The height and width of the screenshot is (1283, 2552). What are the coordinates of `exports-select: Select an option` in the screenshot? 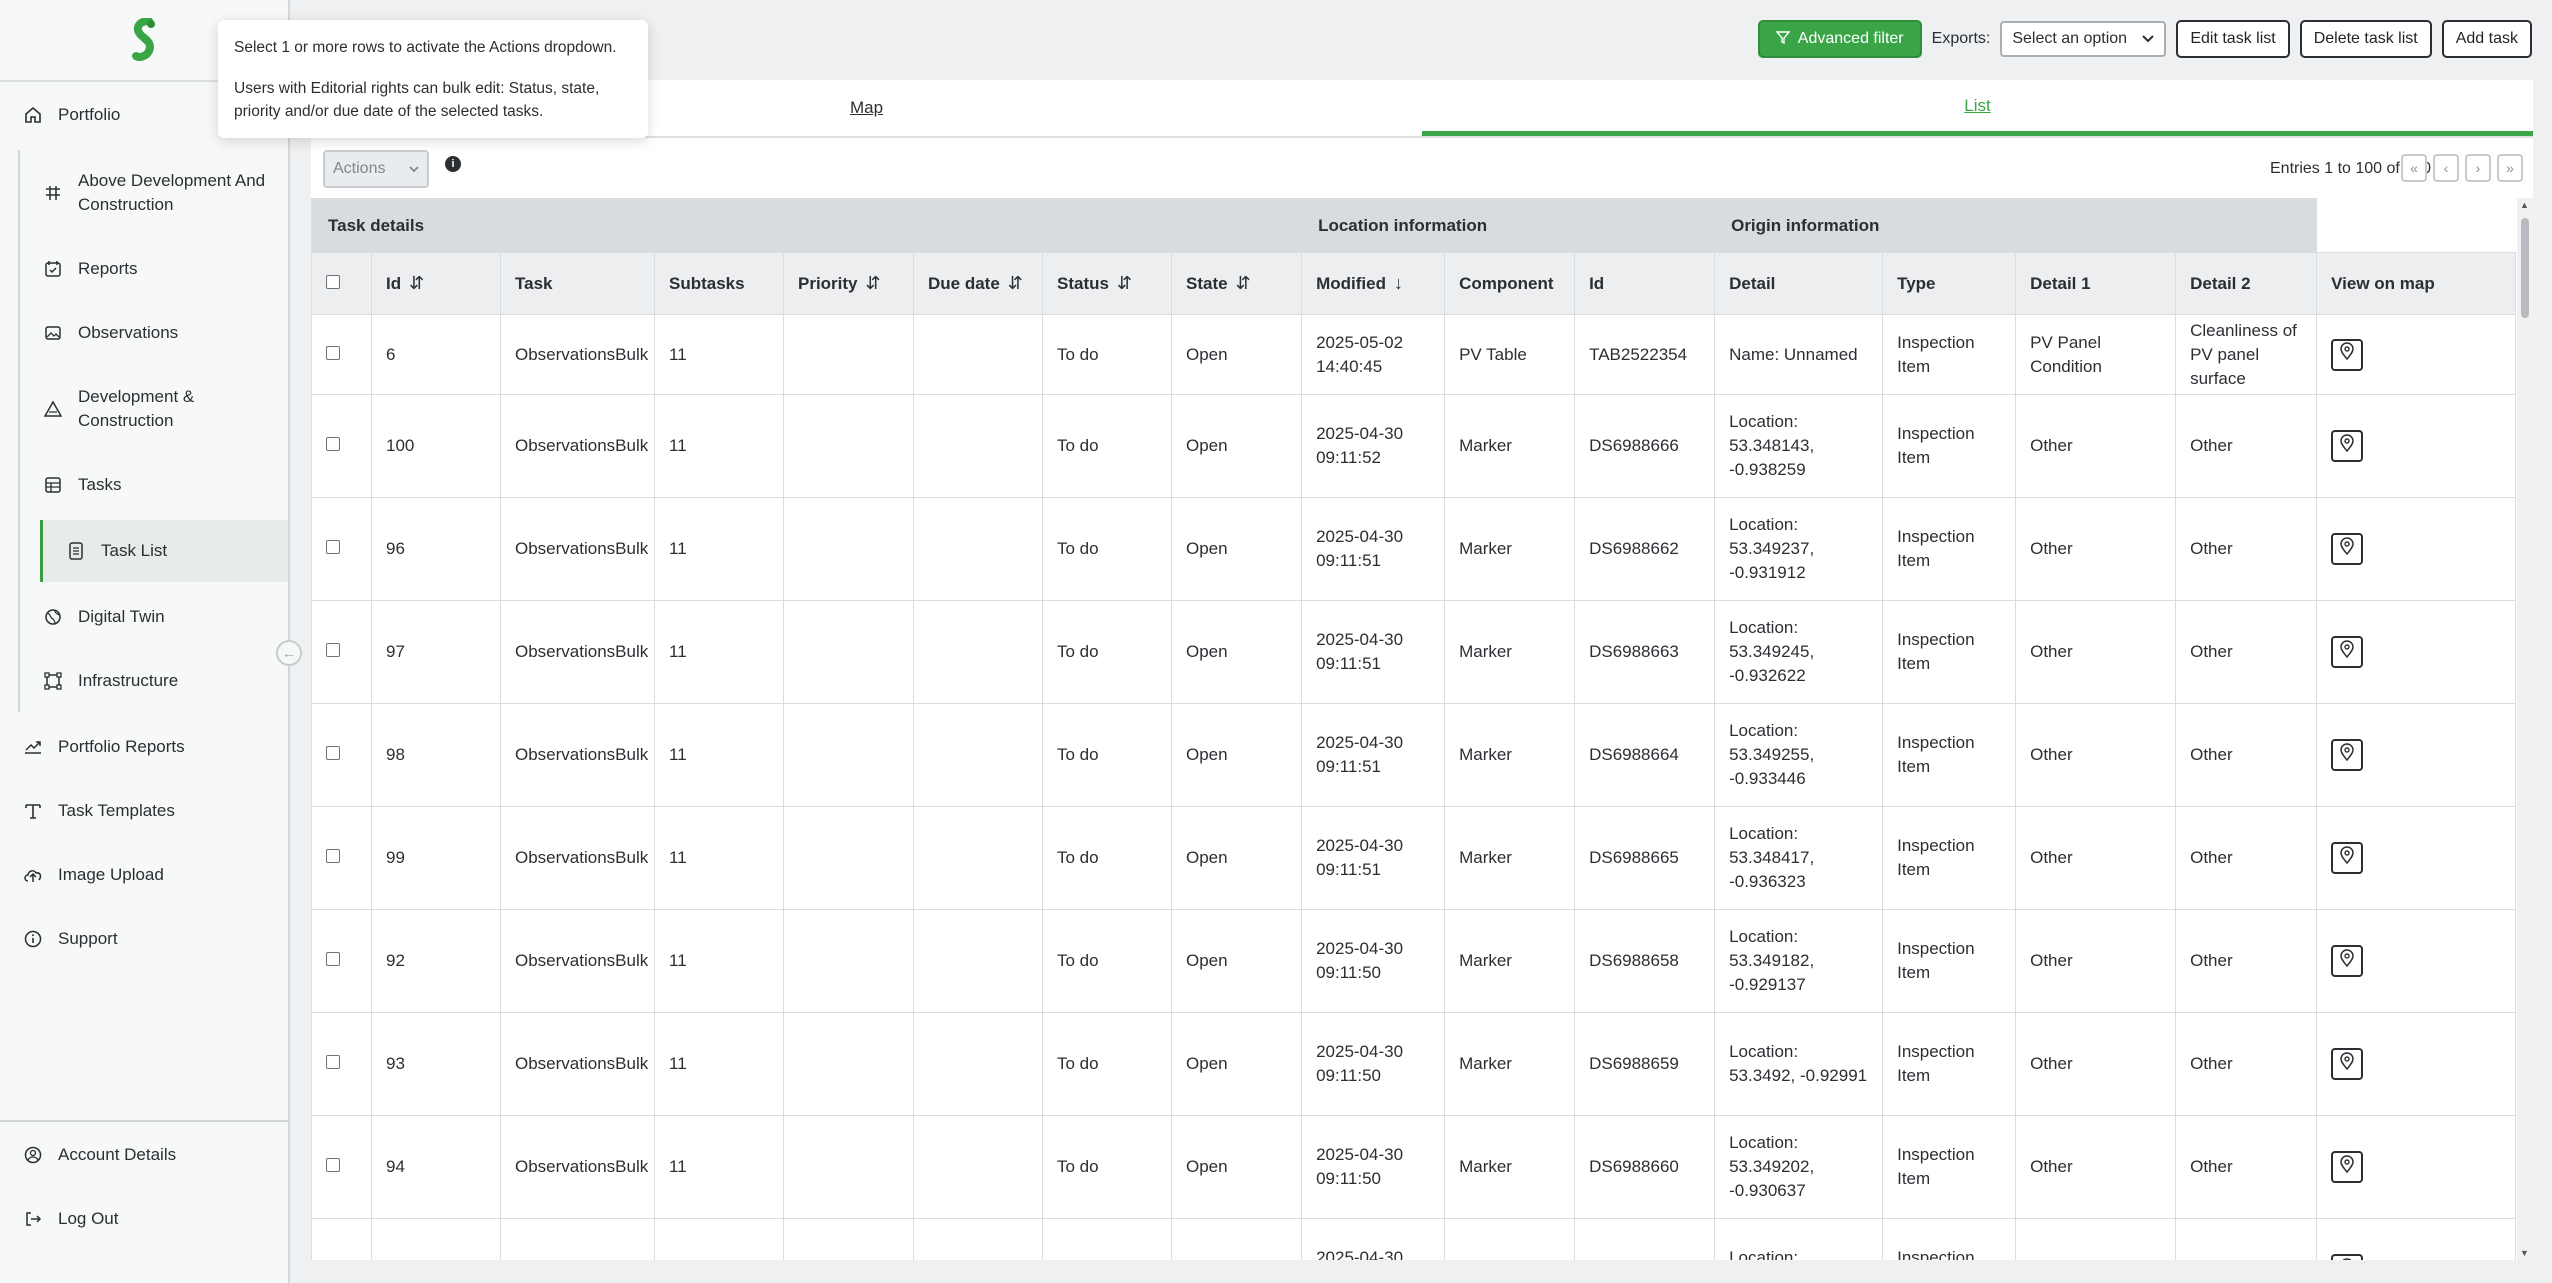 It's located at (2083, 39).